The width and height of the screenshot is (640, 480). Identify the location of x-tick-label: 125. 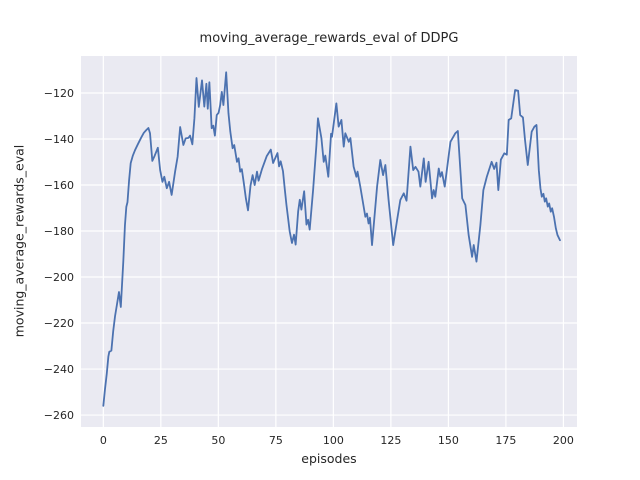
(390, 440).